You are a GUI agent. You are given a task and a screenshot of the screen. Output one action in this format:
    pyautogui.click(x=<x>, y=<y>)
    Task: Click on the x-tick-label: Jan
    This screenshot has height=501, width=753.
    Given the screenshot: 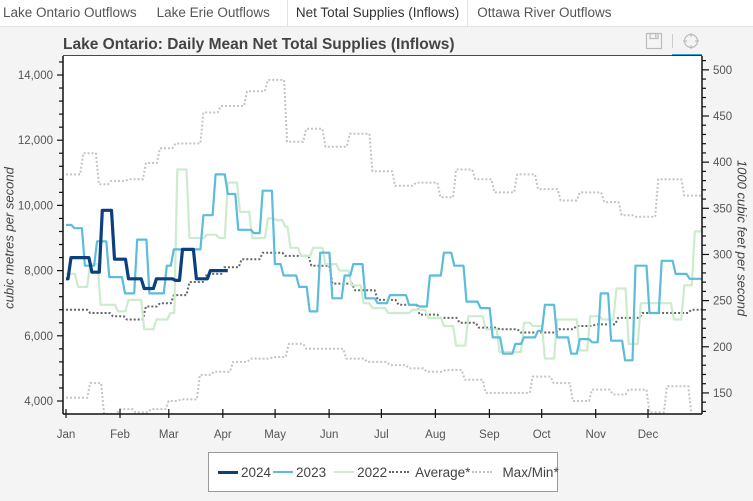 What is the action you would take?
    pyautogui.click(x=66, y=435)
    